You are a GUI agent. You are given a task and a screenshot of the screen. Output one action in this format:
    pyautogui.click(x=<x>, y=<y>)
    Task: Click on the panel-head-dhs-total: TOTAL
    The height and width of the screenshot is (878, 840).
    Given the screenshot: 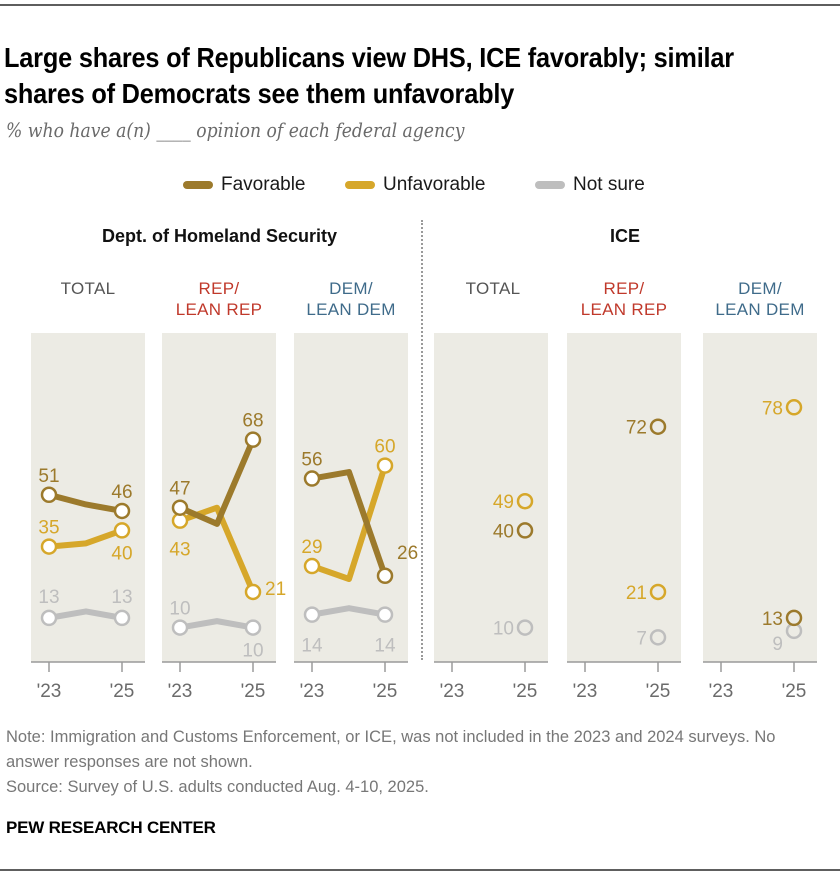 What is the action you would take?
    pyautogui.click(x=88, y=288)
    